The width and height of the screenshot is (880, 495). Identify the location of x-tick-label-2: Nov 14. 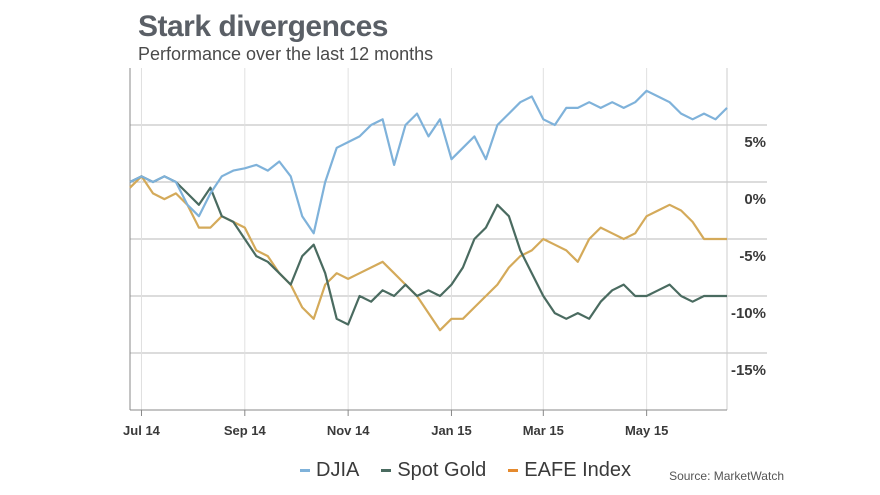
(348, 430).